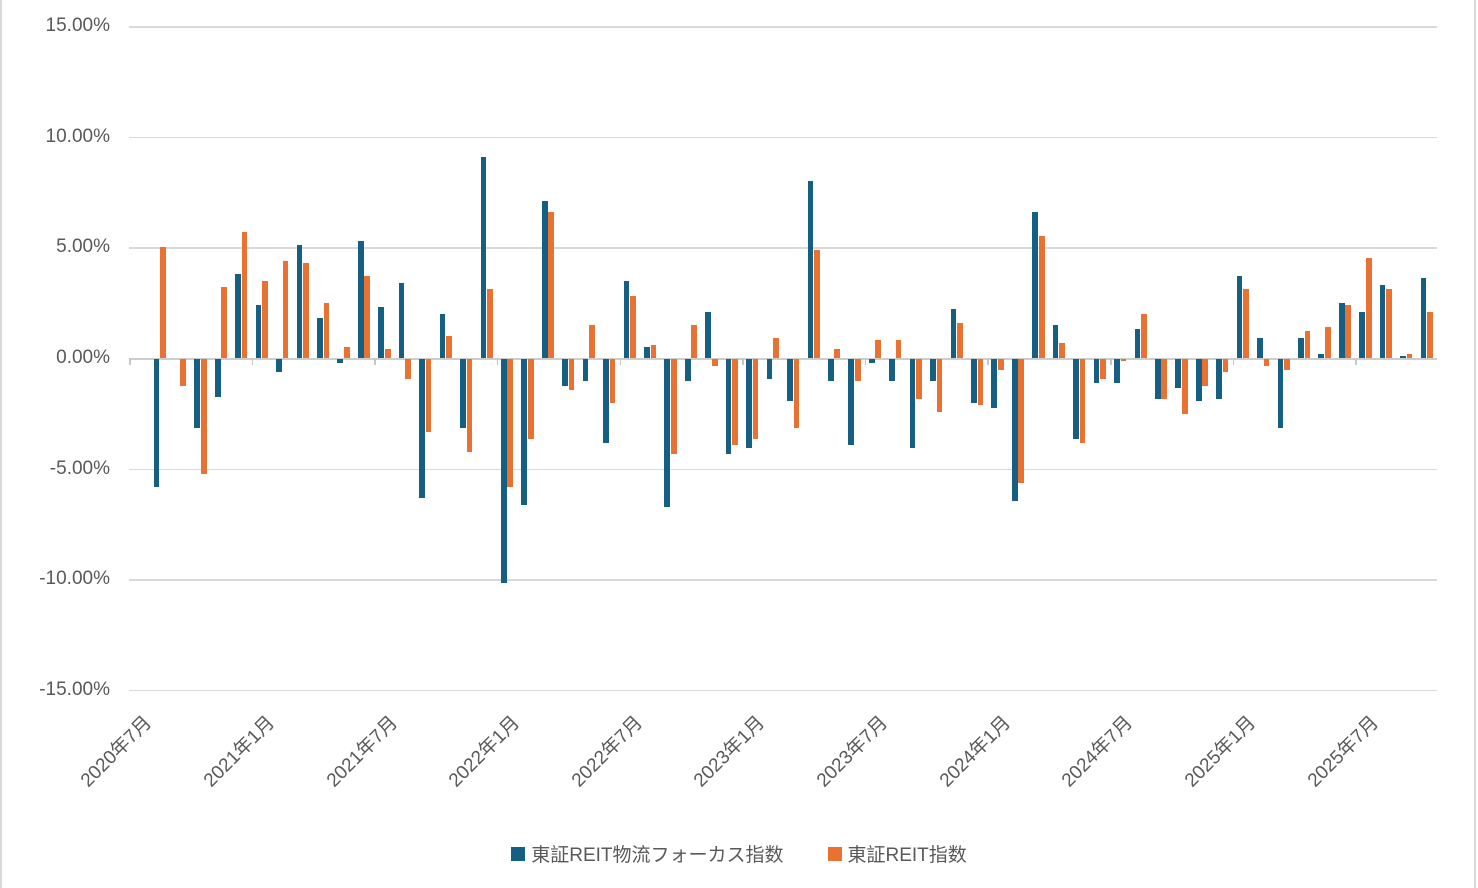  Describe the element at coordinates (77, 26) in the screenshot. I see `y-tick-label: 15.00%` at that location.